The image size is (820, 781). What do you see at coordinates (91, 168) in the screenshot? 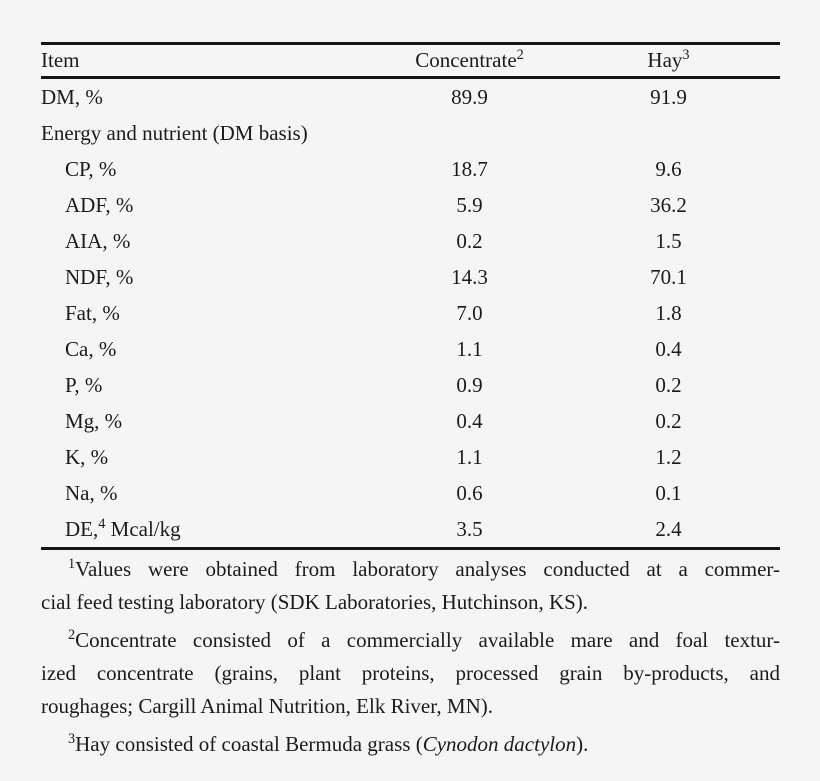
I see `item-cell: CP, %` at bounding box center [91, 168].